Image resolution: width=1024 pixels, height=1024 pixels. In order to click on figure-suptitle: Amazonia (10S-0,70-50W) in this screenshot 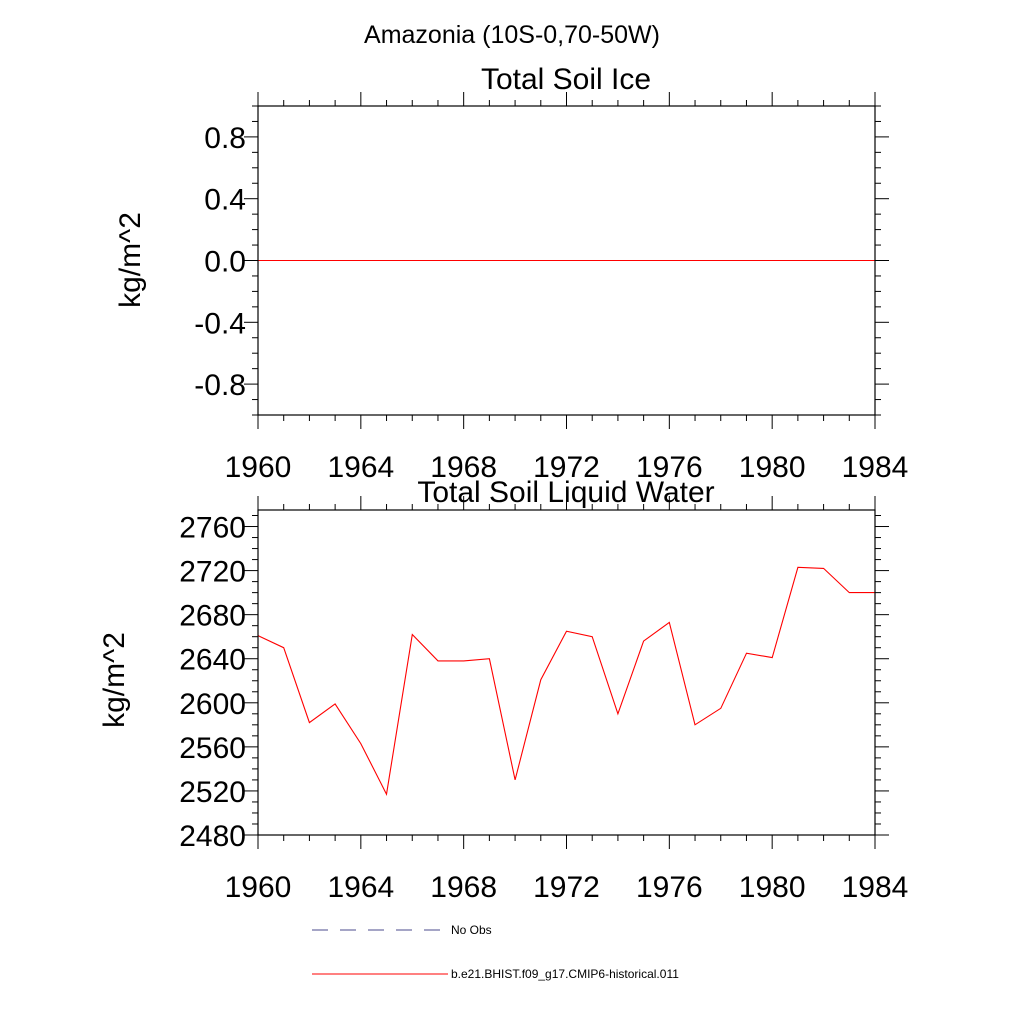, I will do `click(512, 35)`.